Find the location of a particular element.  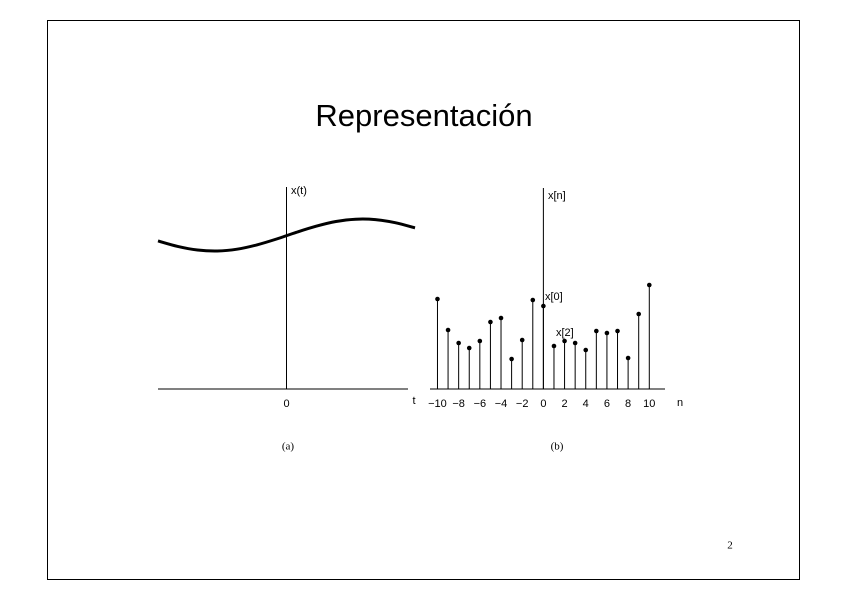

x-tick-label: −10 is located at coordinates (437, 404).